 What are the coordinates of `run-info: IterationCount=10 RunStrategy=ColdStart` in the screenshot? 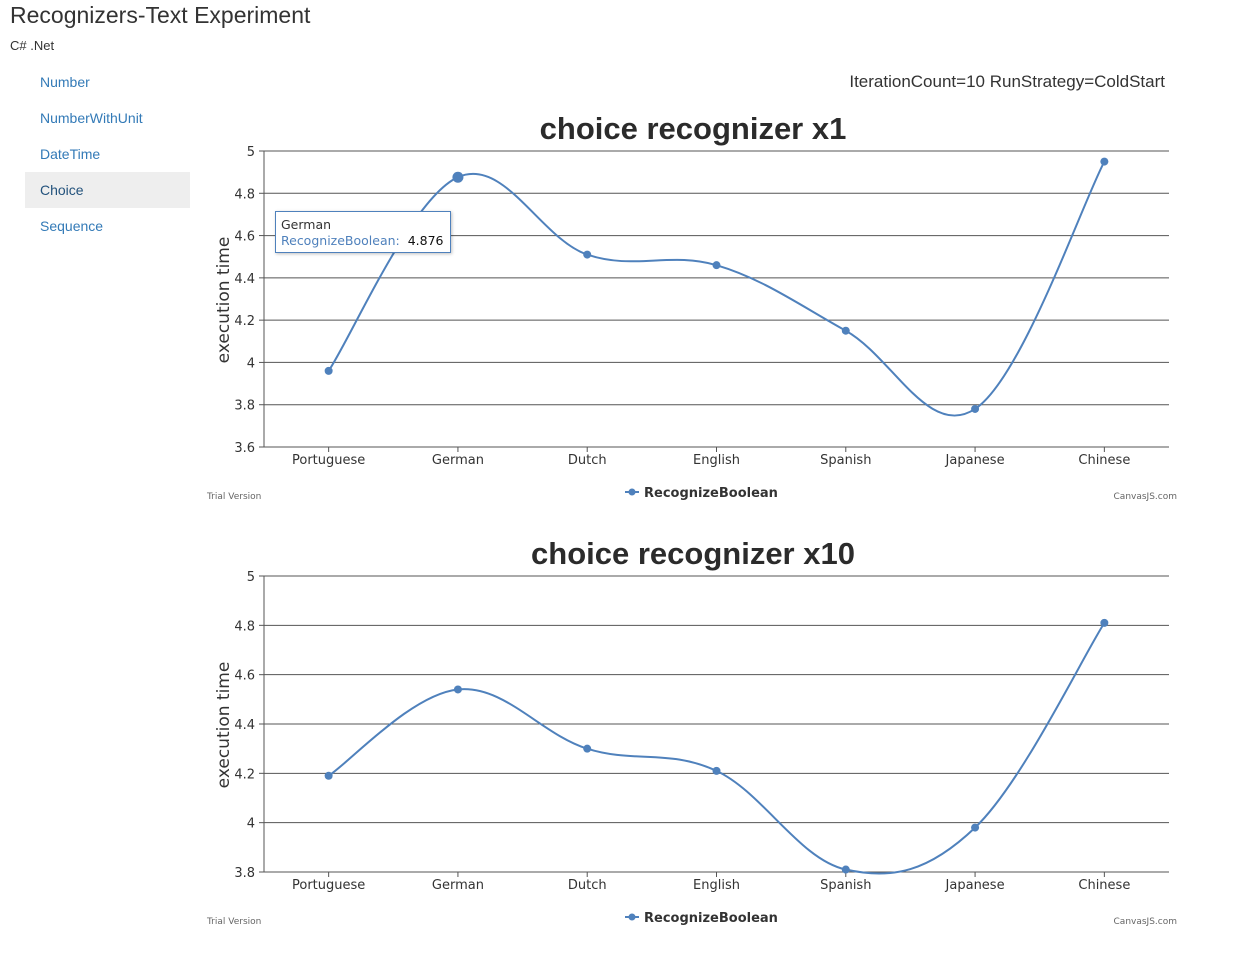 It's located at (1007, 81).